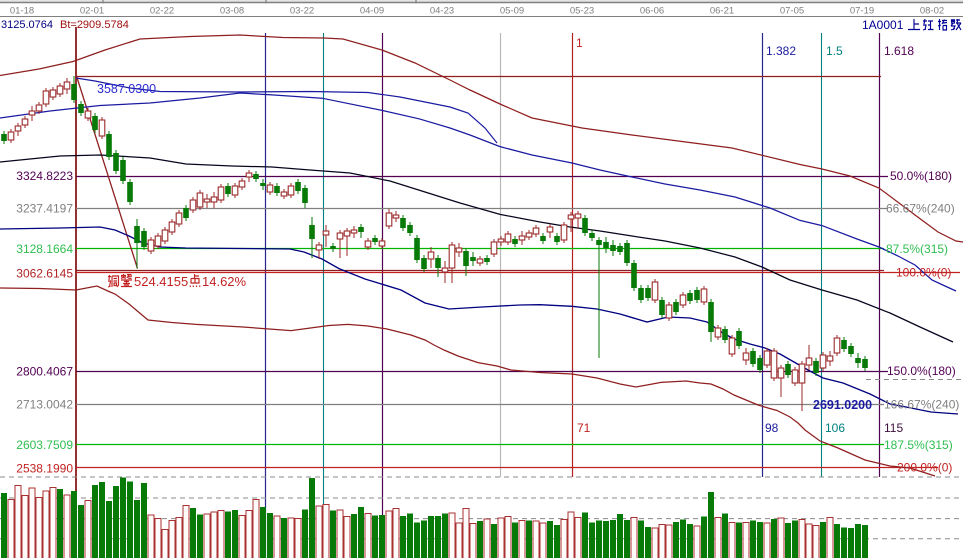 Image resolution: width=963 pixels, height=558 pixels. I want to click on svg-text: 166.67%(240), so click(921, 405).